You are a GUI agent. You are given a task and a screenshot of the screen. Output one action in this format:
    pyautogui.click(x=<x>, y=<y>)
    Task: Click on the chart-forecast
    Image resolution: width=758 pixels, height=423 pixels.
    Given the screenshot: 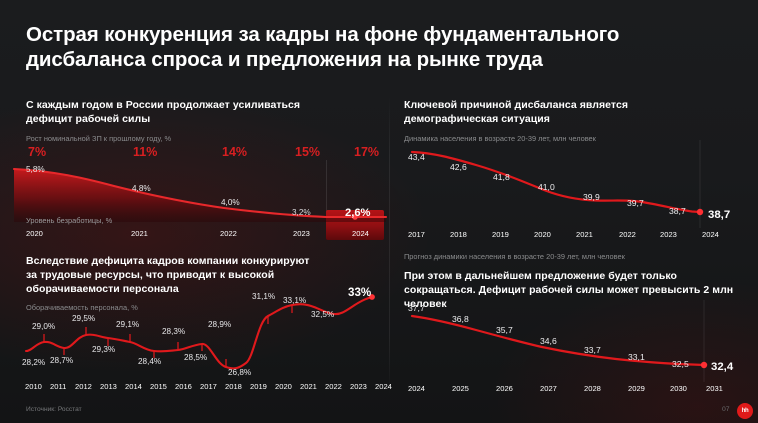 What is the action you would take?
    pyautogui.click(x=559, y=341)
    